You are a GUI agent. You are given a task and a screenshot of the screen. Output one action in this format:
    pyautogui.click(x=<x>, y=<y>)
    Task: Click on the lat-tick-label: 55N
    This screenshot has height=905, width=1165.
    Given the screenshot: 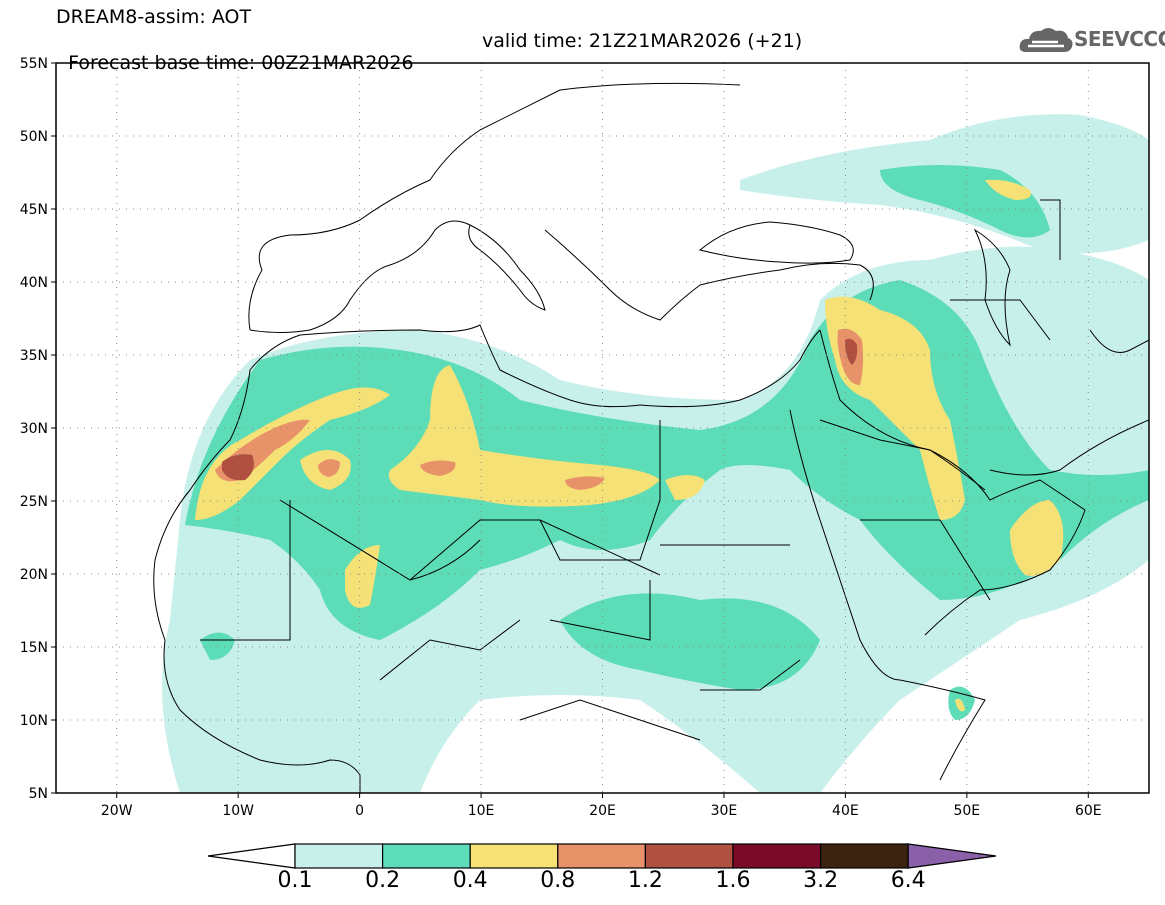 What is the action you would take?
    pyautogui.click(x=34, y=64)
    